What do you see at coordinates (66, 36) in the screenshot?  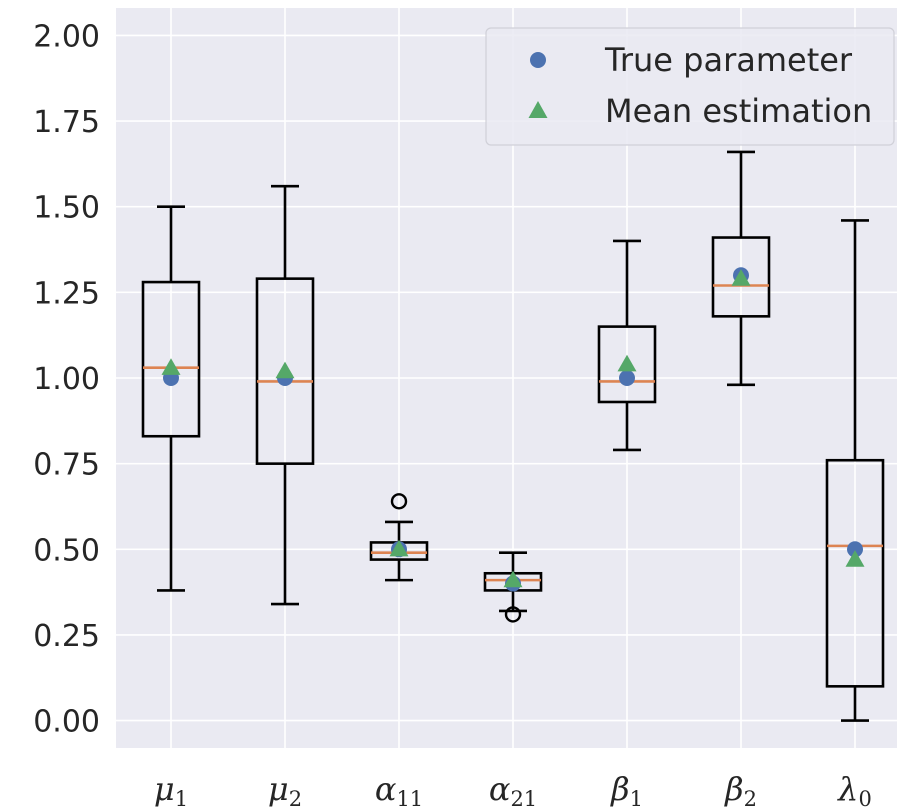 I see `y-tick-label: 2.00` at bounding box center [66, 36].